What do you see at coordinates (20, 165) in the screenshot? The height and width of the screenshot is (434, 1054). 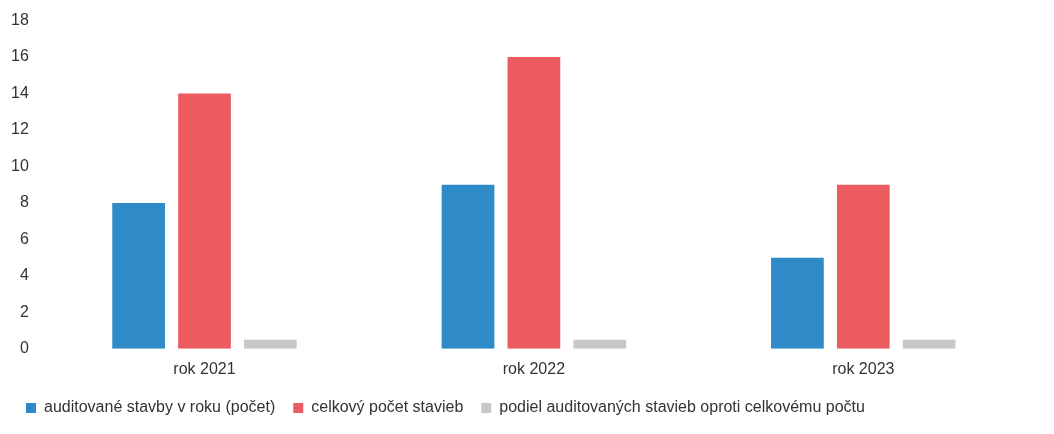 I see `y-tick-label: 10` at bounding box center [20, 165].